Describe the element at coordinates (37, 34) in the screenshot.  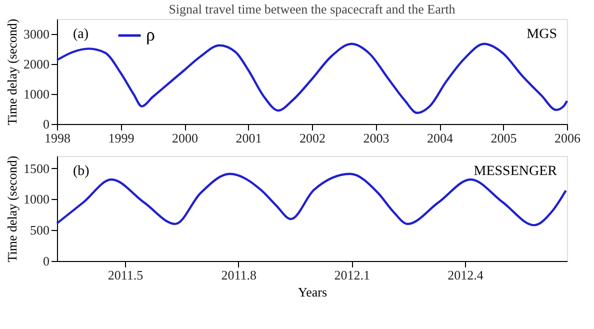
I see `y-tick-label: 3000` at that location.